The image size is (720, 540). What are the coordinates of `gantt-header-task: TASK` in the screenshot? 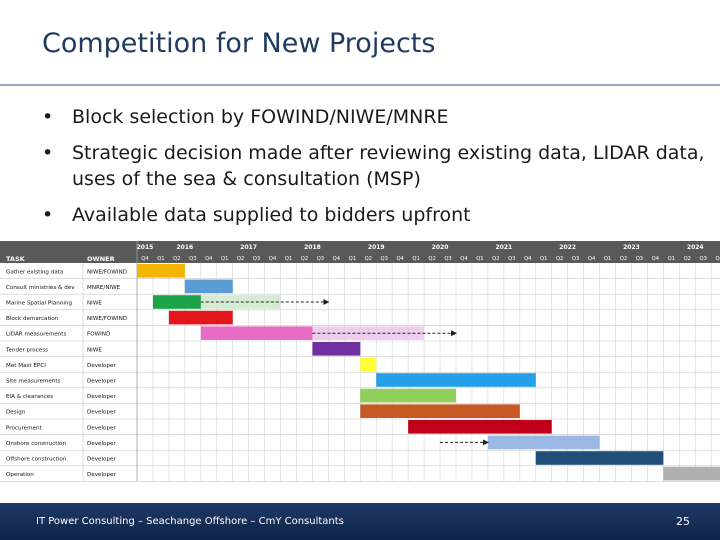 It's located at (16, 259).